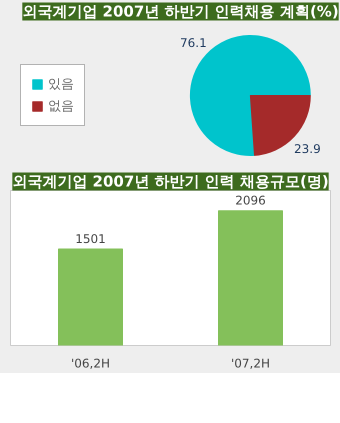 The height and width of the screenshot is (423, 340). Describe the element at coordinates (90, 363) in the screenshot. I see `x-tick-label: '06,2H` at that location.